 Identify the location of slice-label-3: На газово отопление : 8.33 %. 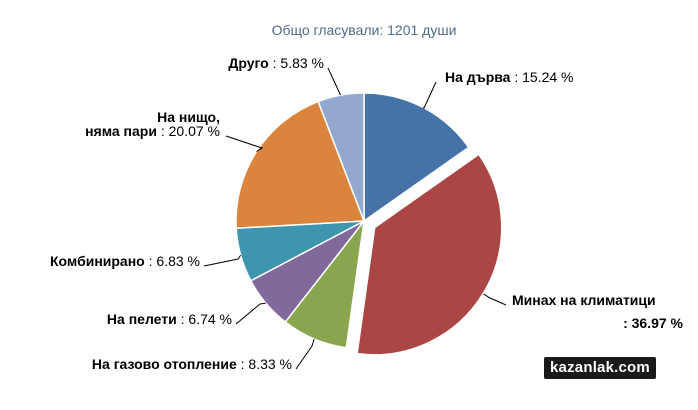
(192, 364).